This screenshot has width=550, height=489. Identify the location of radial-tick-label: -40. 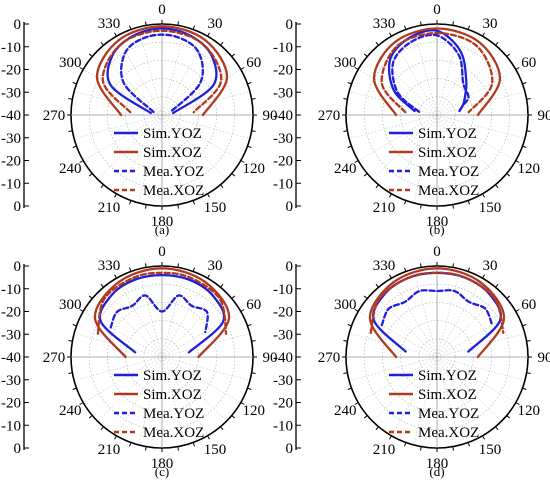
(11, 358).